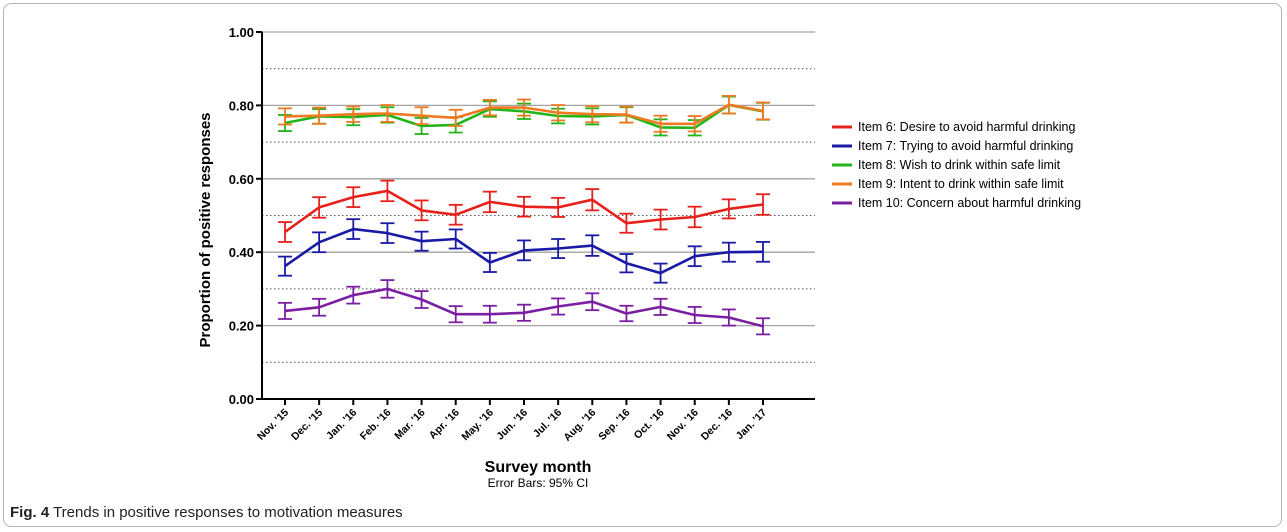 The image size is (1287, 532). What do you see at coordinates (579, 425) in the screenshot?
I see `x-tick-label: Aug. '16` at bounding box center [579, 425].